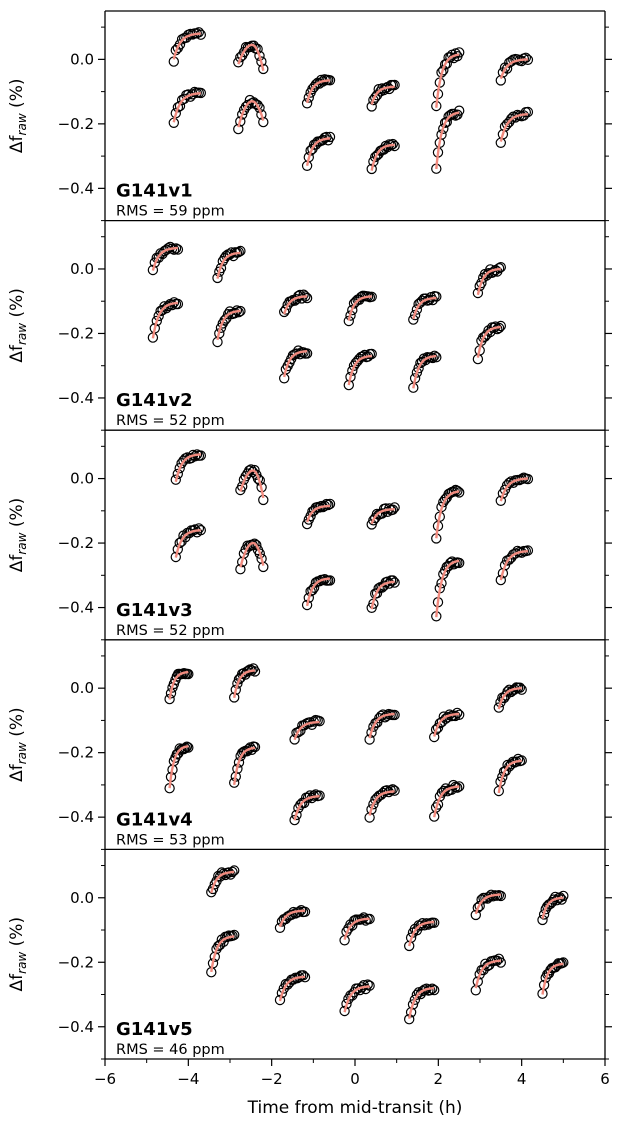 The width and height of the screenshot is (623, 1121). What do you see at coordinates (355, 1079) in the screenshot?
I see `x-tick-label: 0` at bounding box center [355, 1079].